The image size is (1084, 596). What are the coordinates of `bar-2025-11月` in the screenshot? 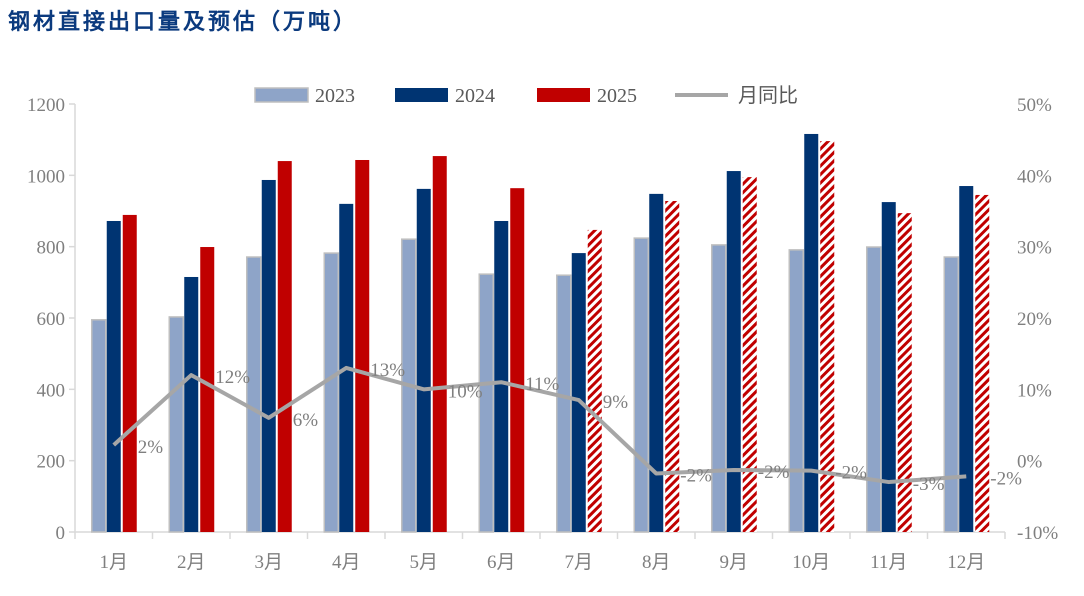 It's located at (904, 372).